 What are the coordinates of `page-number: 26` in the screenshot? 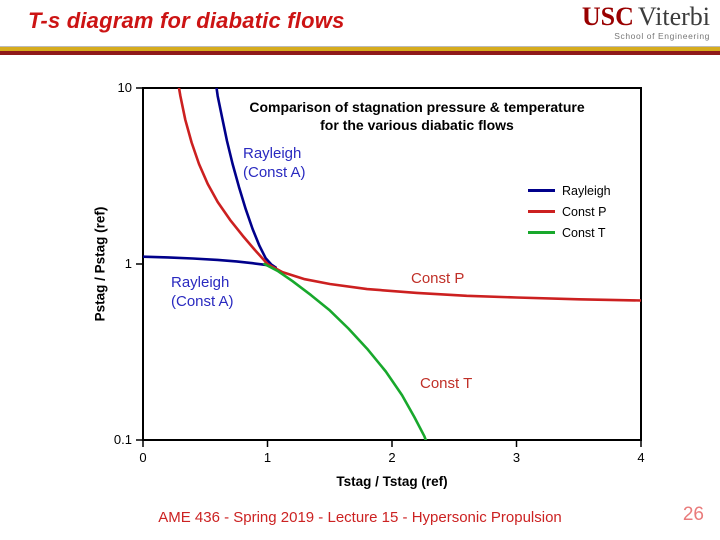 It's located at (693, 514).